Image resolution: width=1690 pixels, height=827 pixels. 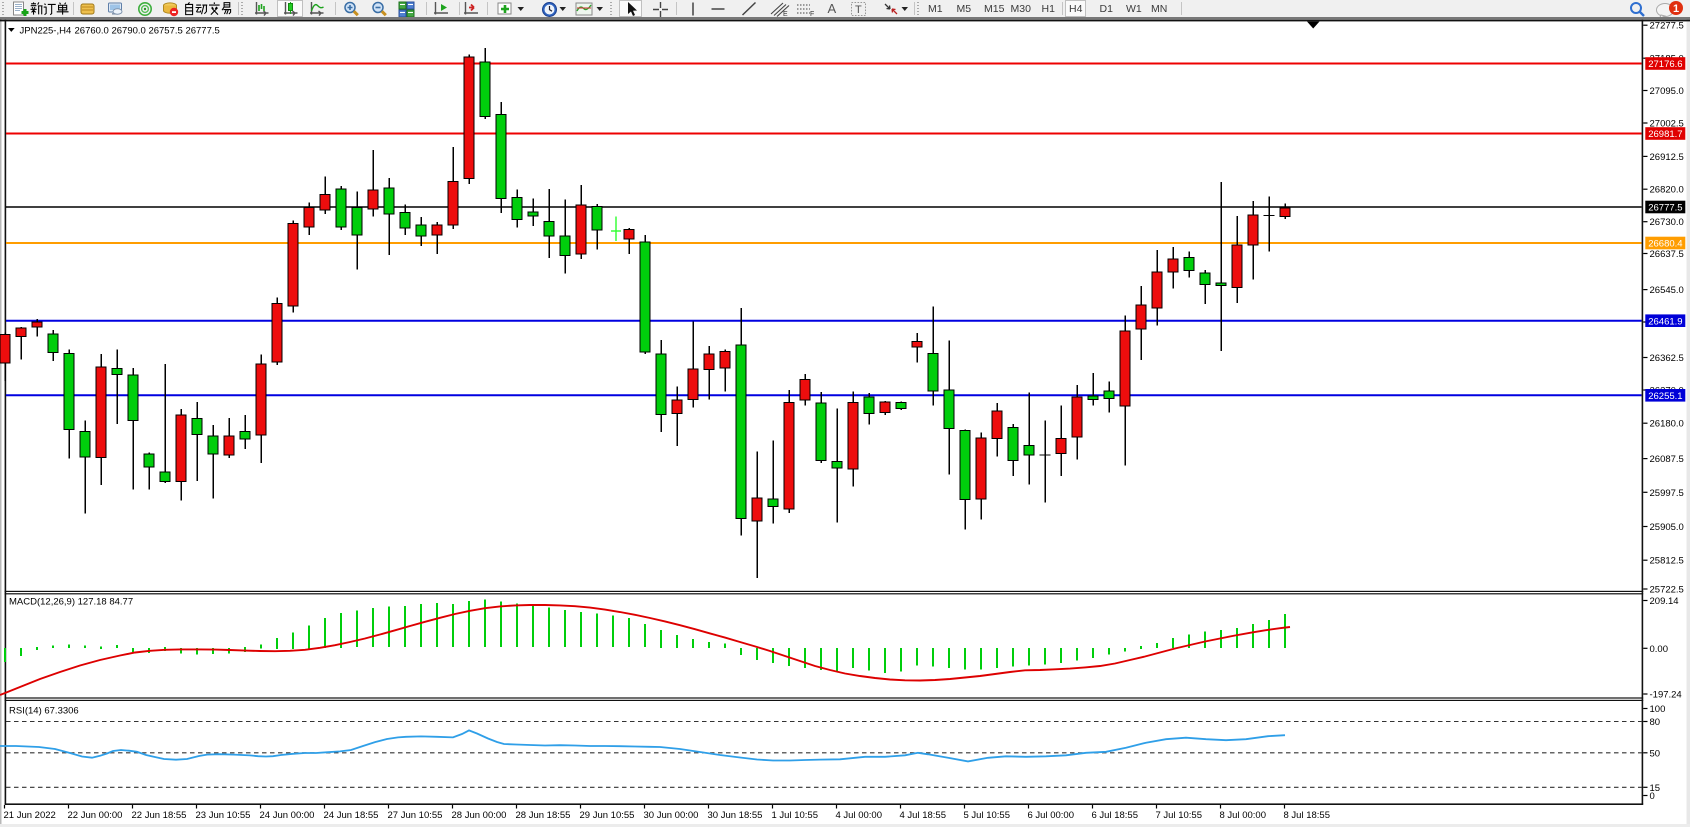 I want to click on svg-text: 0, so click(x=1652, y=796).